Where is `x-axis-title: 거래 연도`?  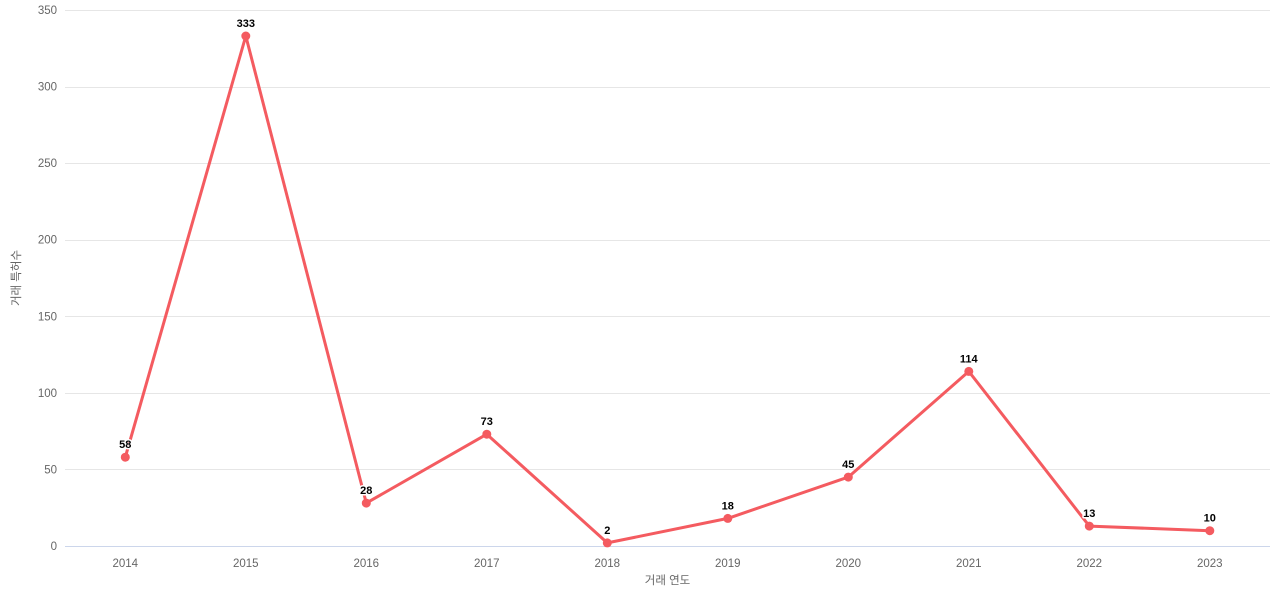
x-axis-title: 거래 연도 is located at coordinates (668, 580).